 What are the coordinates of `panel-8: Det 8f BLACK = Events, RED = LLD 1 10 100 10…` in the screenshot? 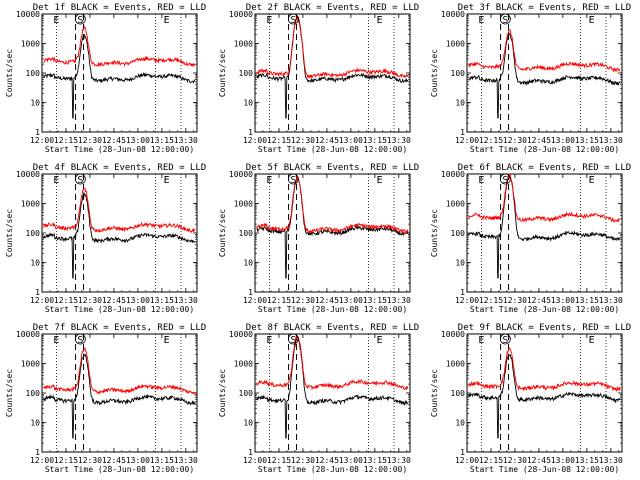 It's located at (318, 398).